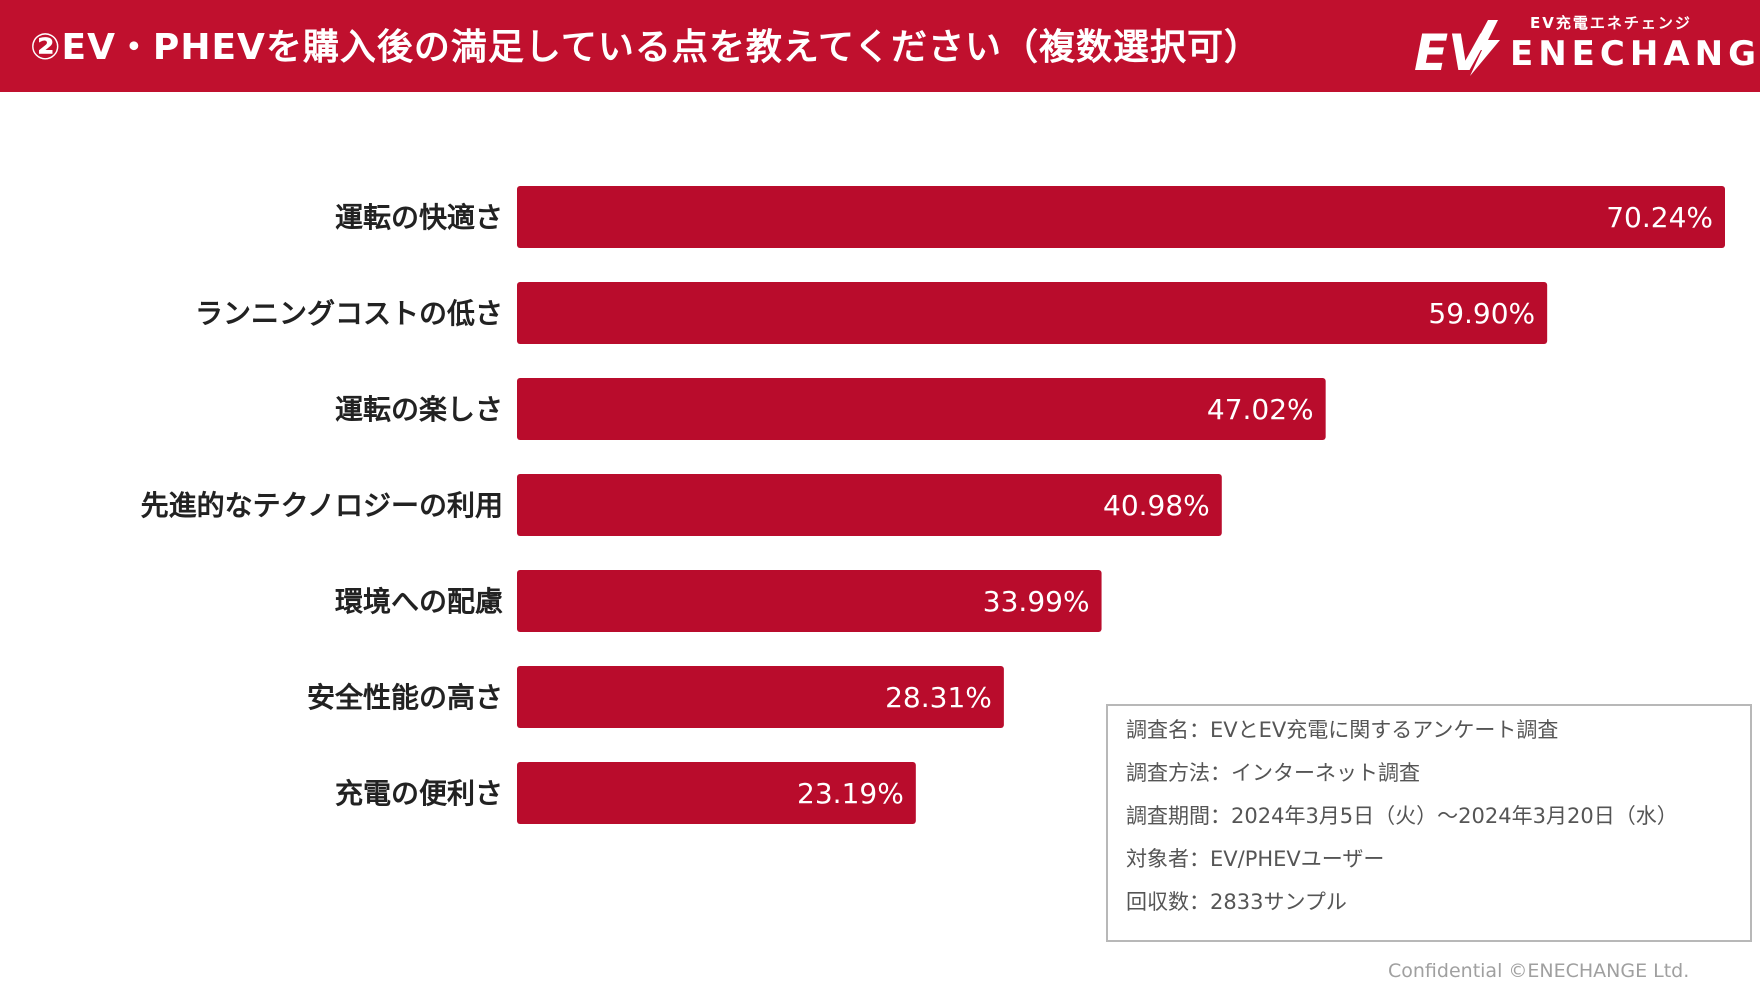 Image resolution: width=1760 pixels, height=992 pixels. Describe the element at coordinates (645, 47) in the screenshot. I see `page-title: ②EV・PHEVを購入後の満足している点を教えてください（複数選択可）` at that location.